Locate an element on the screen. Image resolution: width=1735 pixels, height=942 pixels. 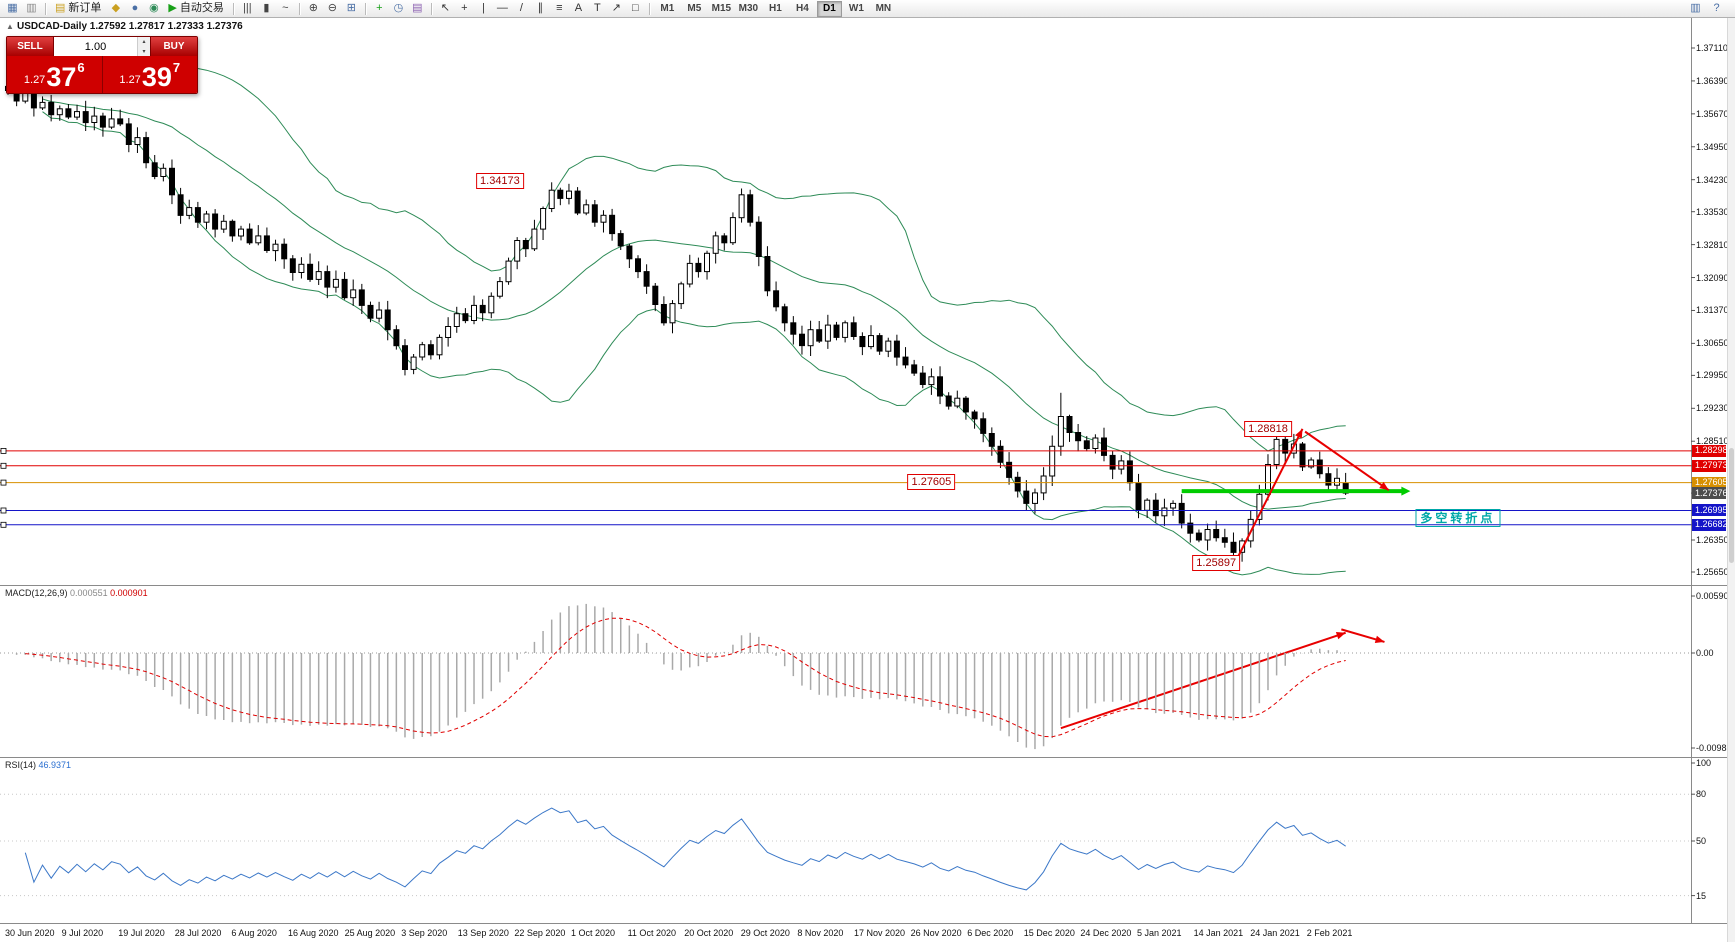
chart-list-button: ▥ is located at coordinates (1695, 8).